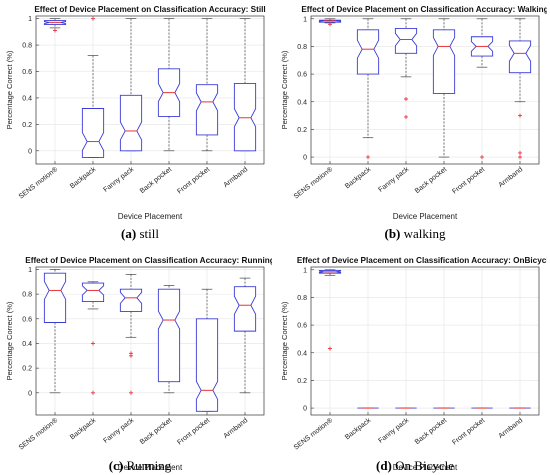 This screenshot has width=550, height=475. I want to click on x-tick-label: Front pocket, so click(468, 432).